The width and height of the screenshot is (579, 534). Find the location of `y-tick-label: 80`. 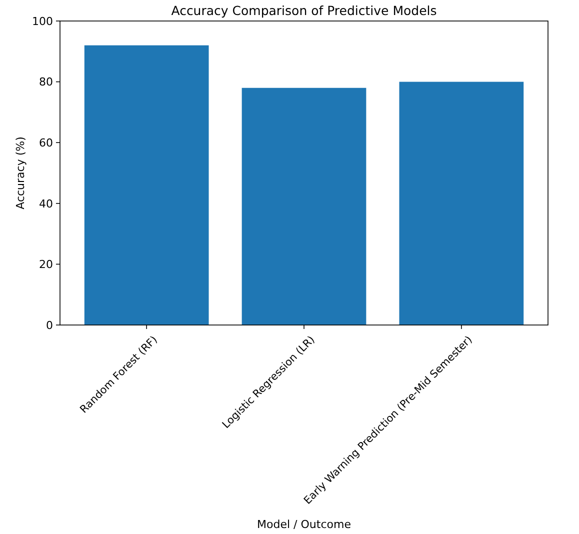

y-tick-label: 80 is located at coordinates (46, 82).